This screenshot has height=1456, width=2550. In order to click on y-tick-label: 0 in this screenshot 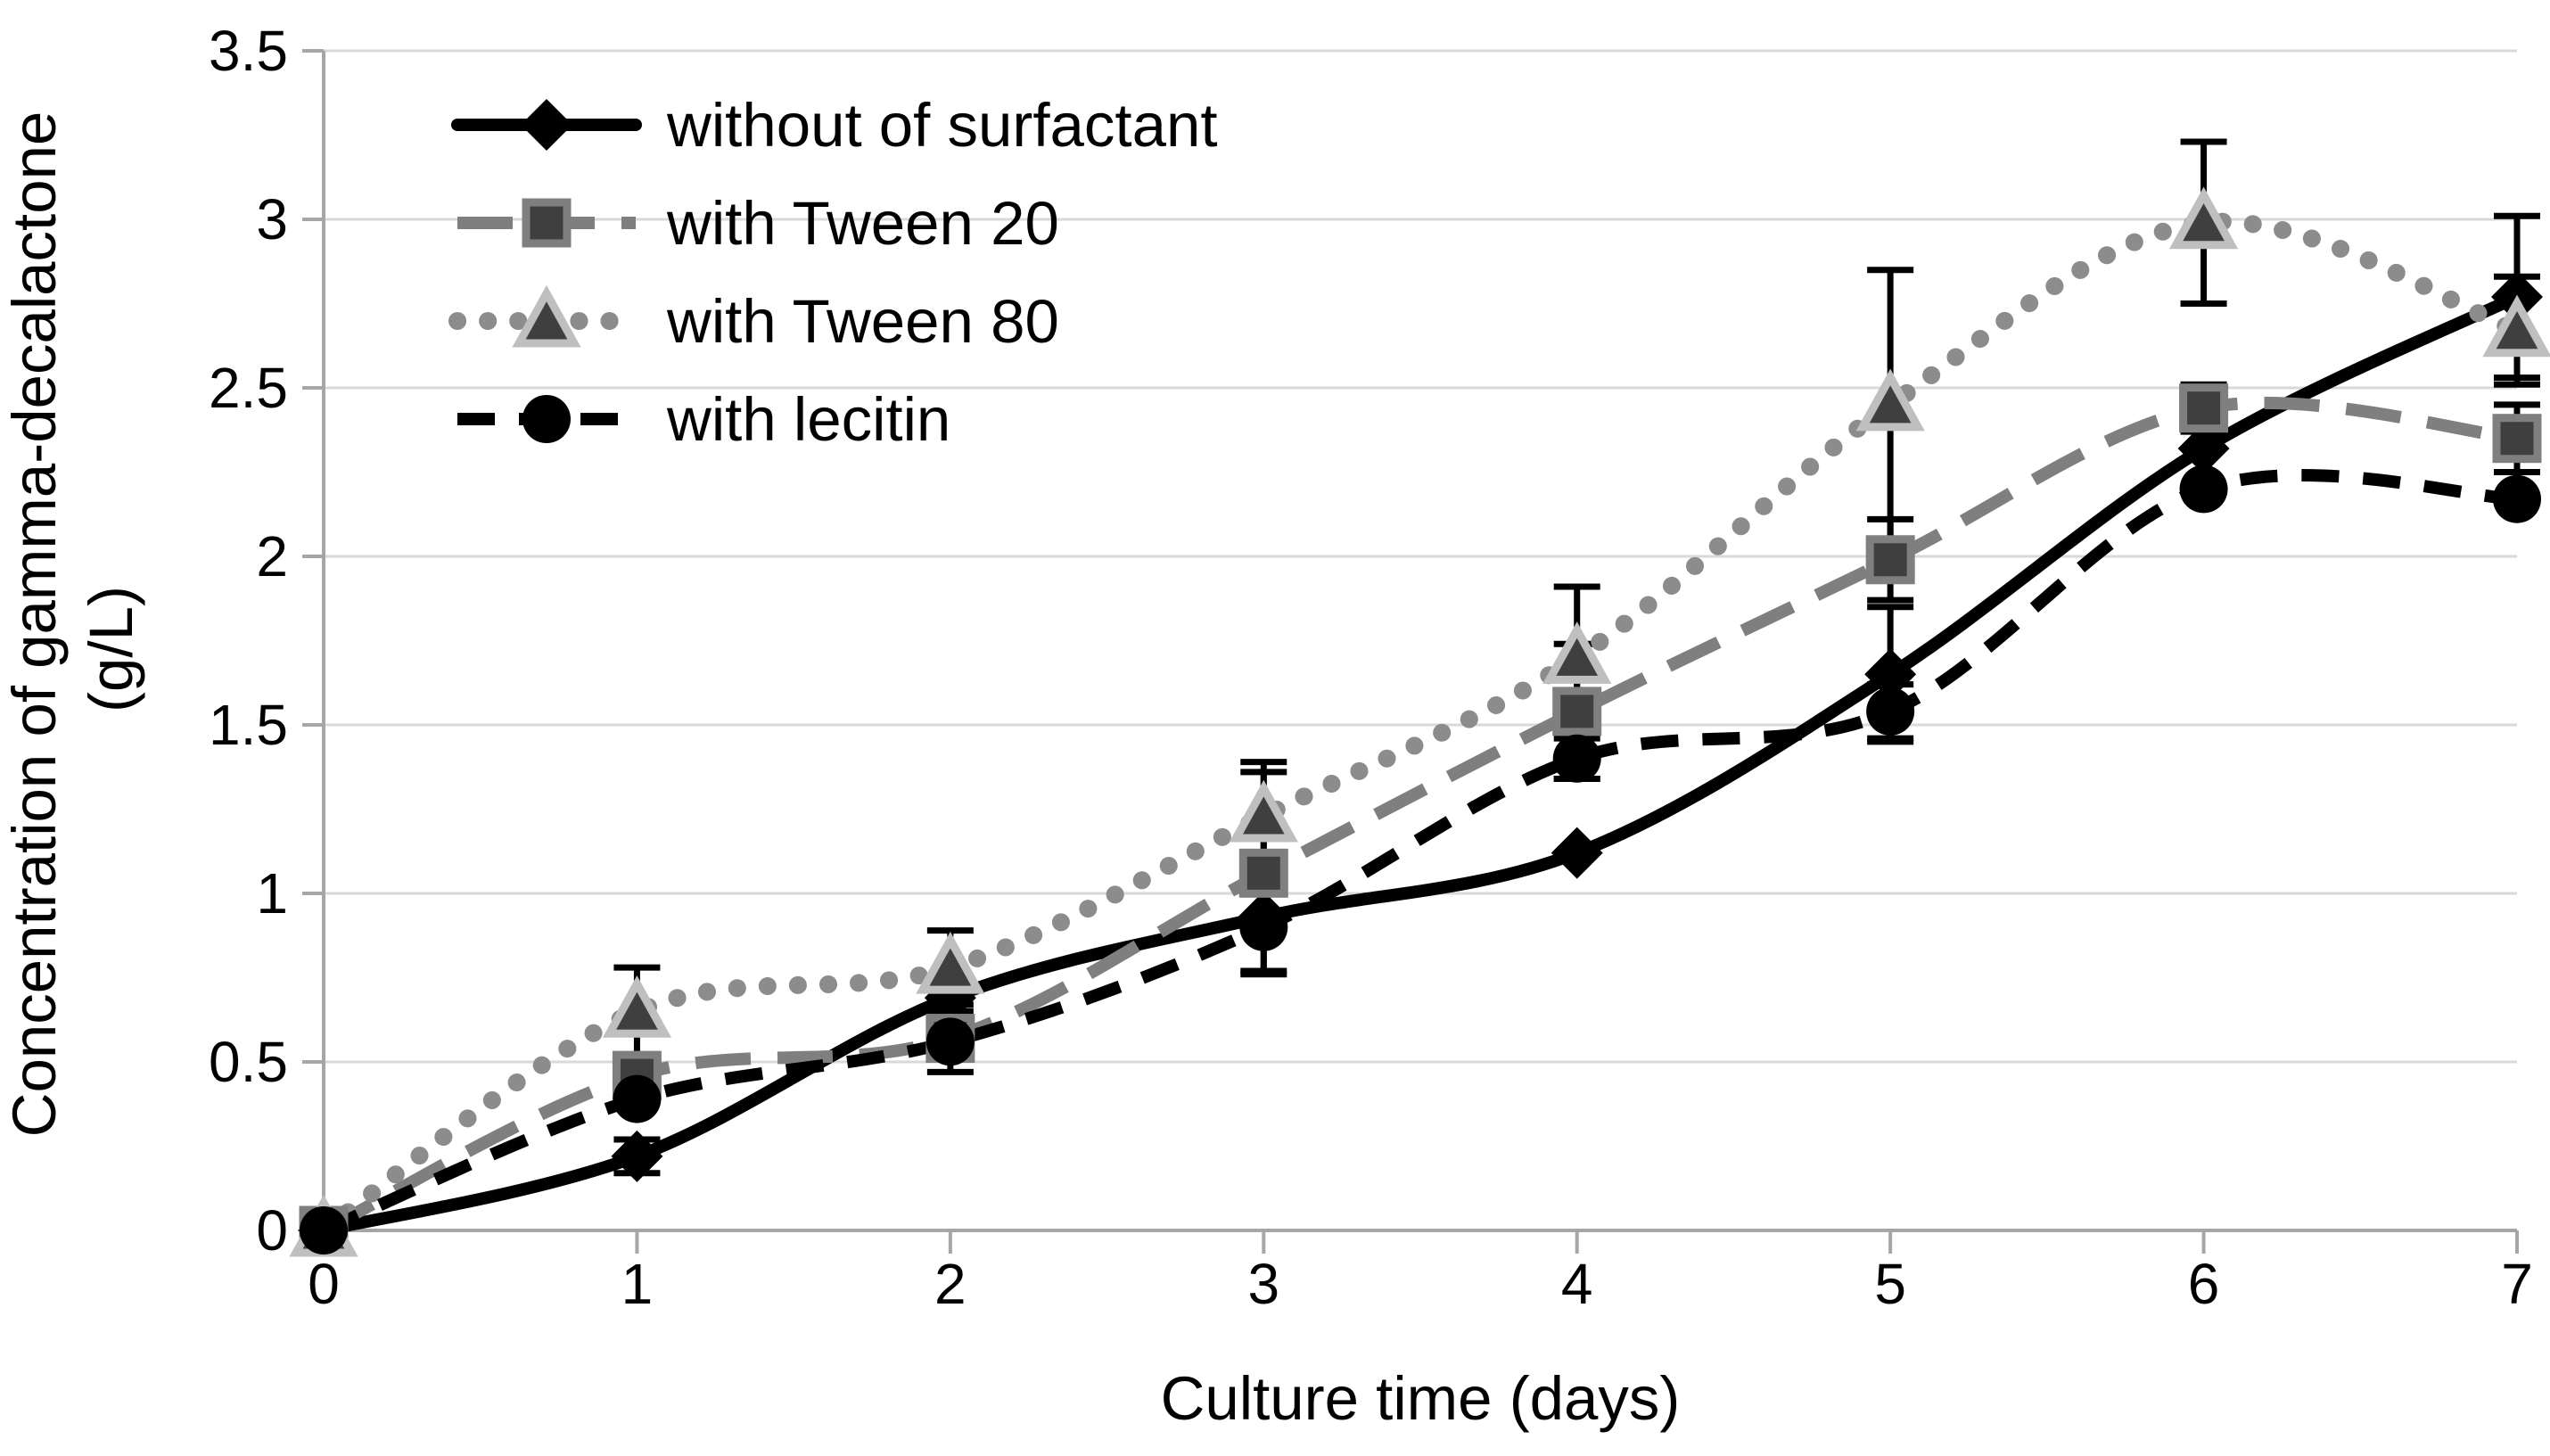, I will do `click(272, 1231)`.